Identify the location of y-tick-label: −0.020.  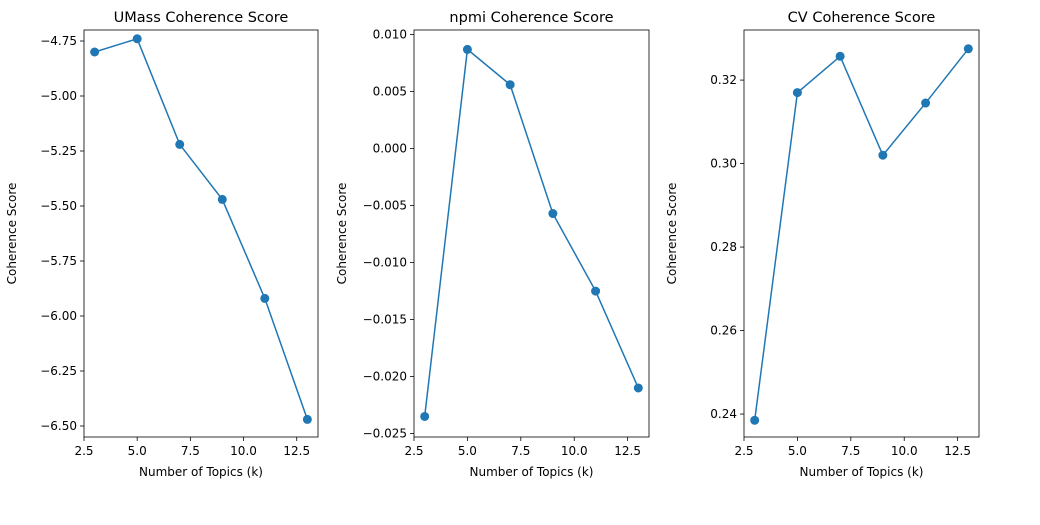
(385, 377).